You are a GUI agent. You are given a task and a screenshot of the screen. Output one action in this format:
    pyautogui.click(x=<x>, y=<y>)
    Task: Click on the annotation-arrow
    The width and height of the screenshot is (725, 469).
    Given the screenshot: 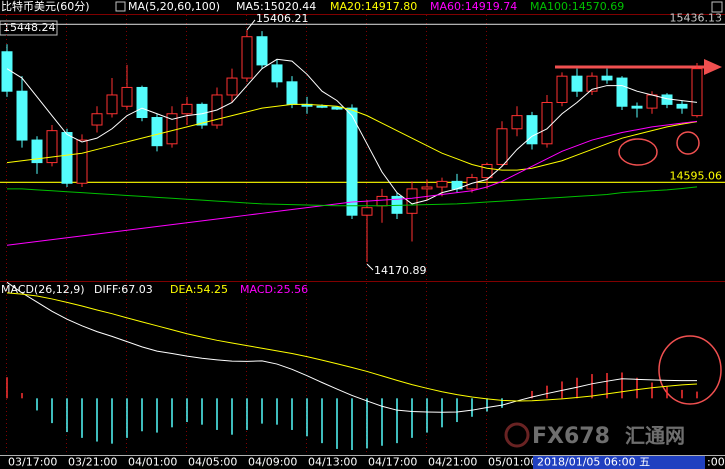 What is the action you would take?
    pyautogui.click(x=638, y=67)
    